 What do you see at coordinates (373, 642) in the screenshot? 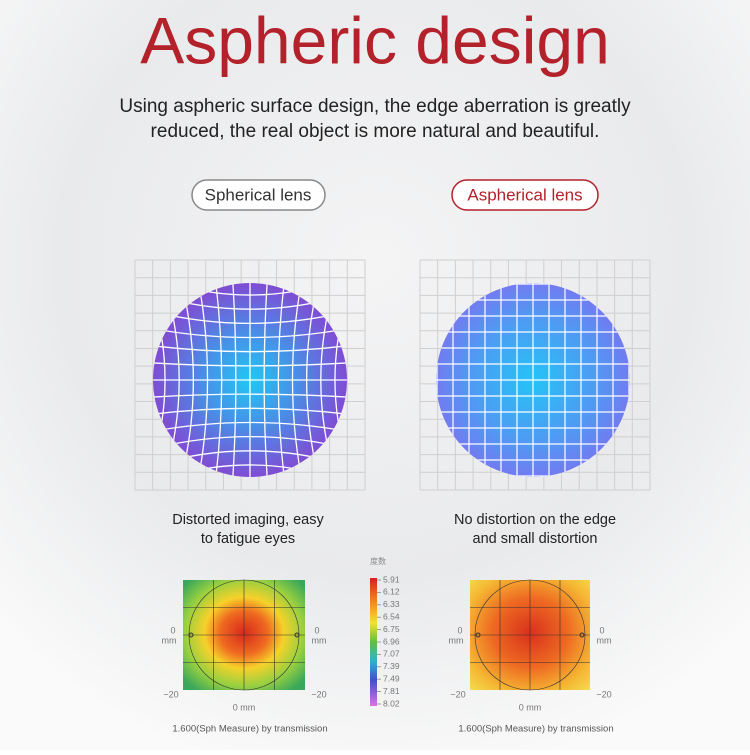
I see `color-bar` at bounding box center [373, 642].